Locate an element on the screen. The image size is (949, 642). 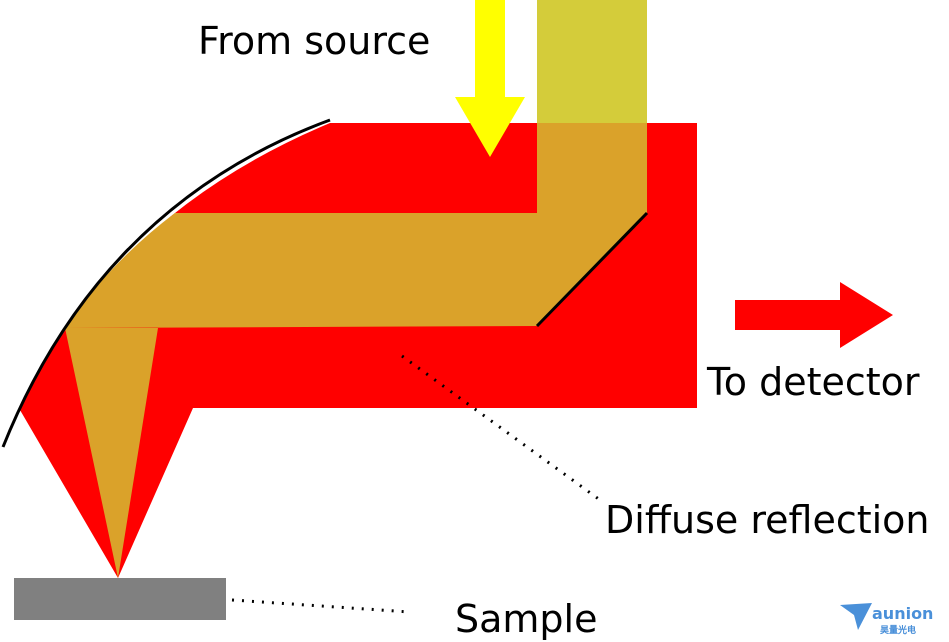
source-beam-top is located at coordinates (592, 61).